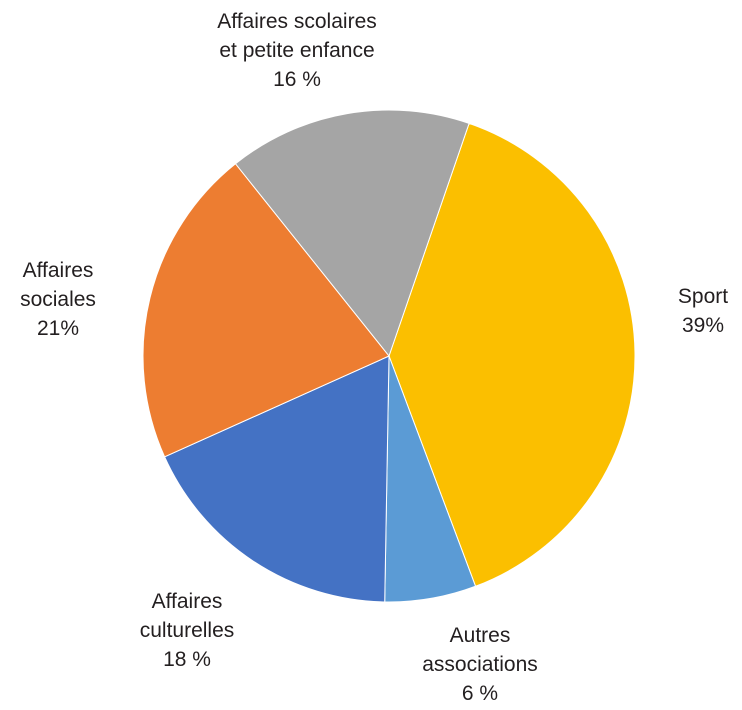 This screenshot has height=710, width=742. I want to click on slice-name-line: et petite enfance, so click(296, 50).